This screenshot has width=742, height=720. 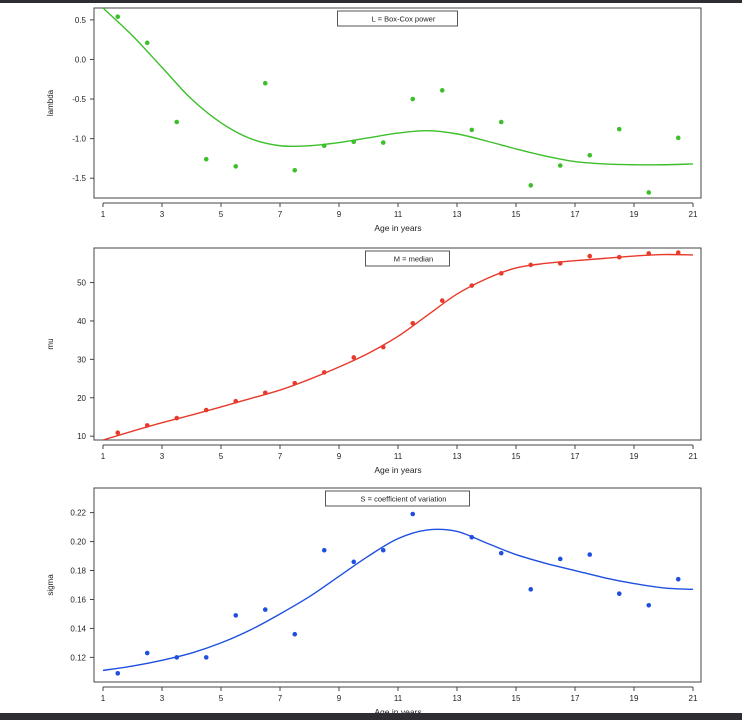 What do you see at coordinates (50, 102) in the screenshot?
I see `y-axis-label: lambda` at bounding box center [50, 102].